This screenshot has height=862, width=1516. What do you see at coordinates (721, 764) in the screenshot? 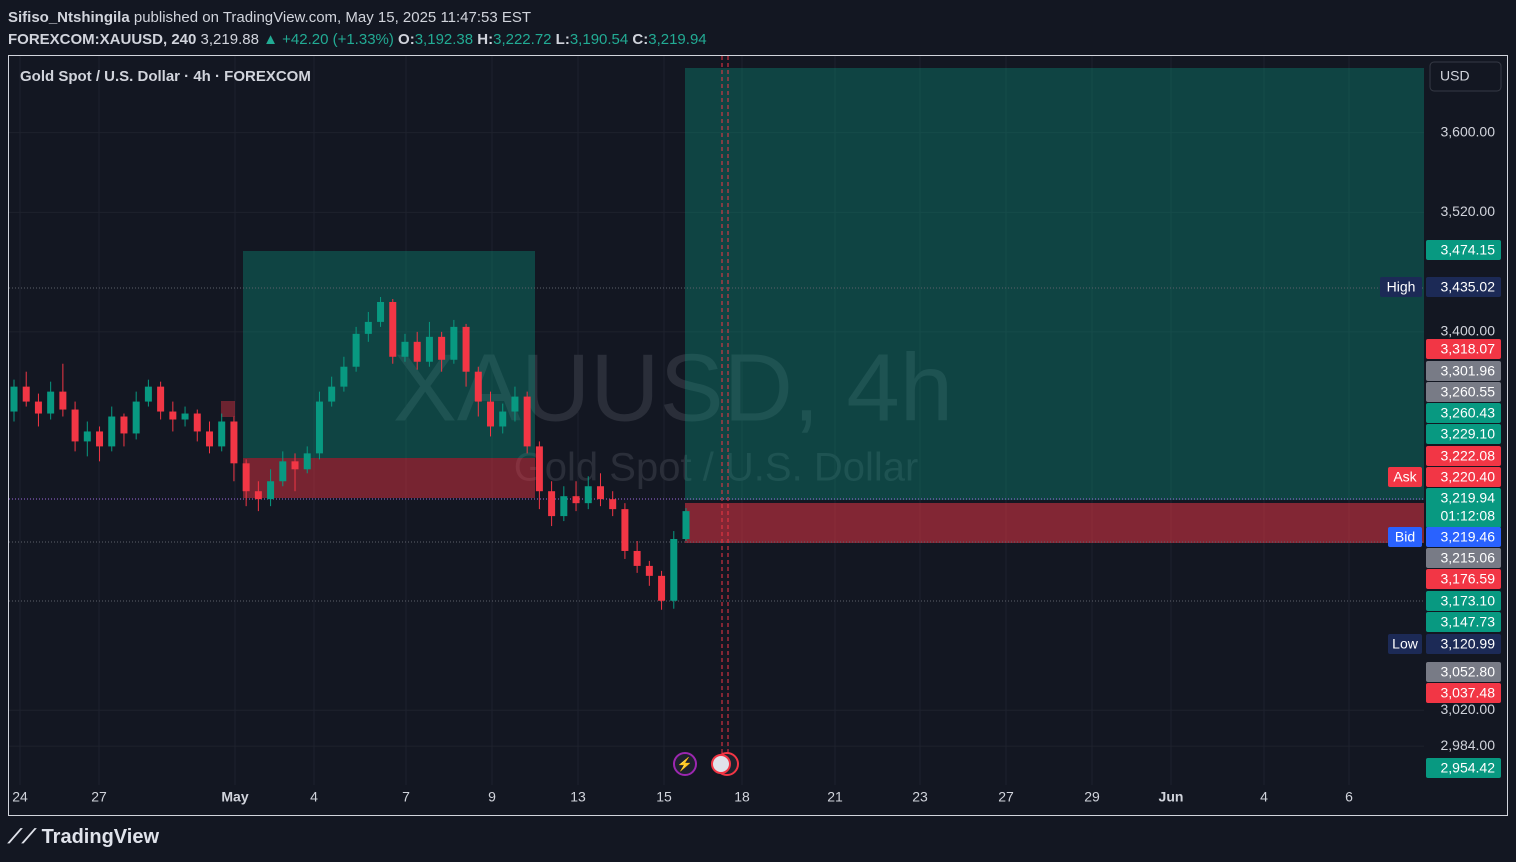
I see `flag-icon` at bounding box center [721, 764].